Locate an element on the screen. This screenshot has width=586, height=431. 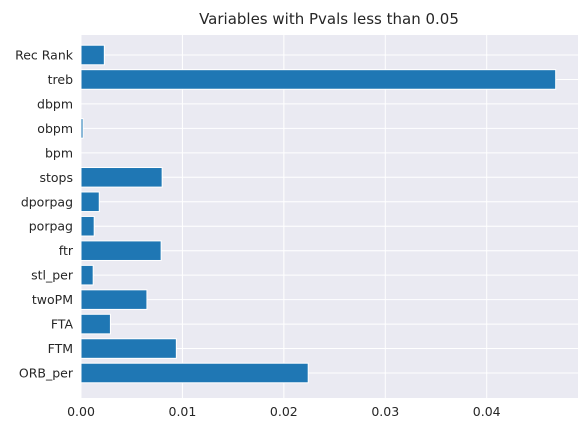
bar-twopm is located at coordinates (114, 299).